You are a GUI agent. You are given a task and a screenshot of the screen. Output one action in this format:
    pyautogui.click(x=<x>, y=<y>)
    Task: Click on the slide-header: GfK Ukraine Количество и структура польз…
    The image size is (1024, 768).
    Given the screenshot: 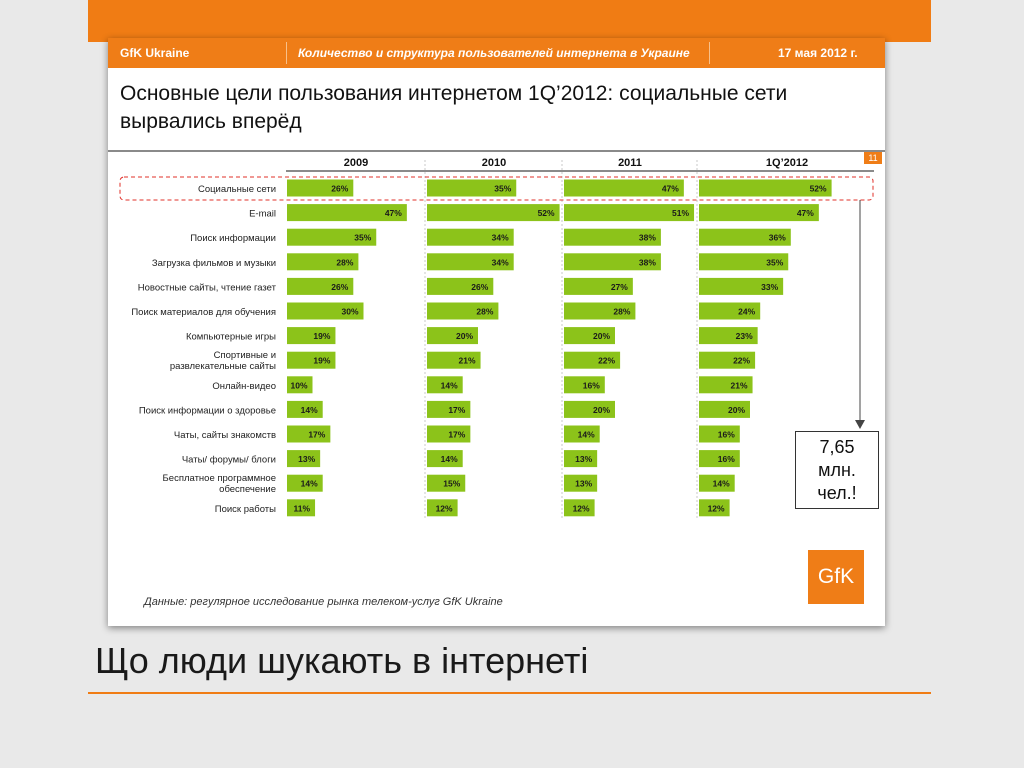 What is the action you would take?
    pyautogui.click(x=496, y=53)
    